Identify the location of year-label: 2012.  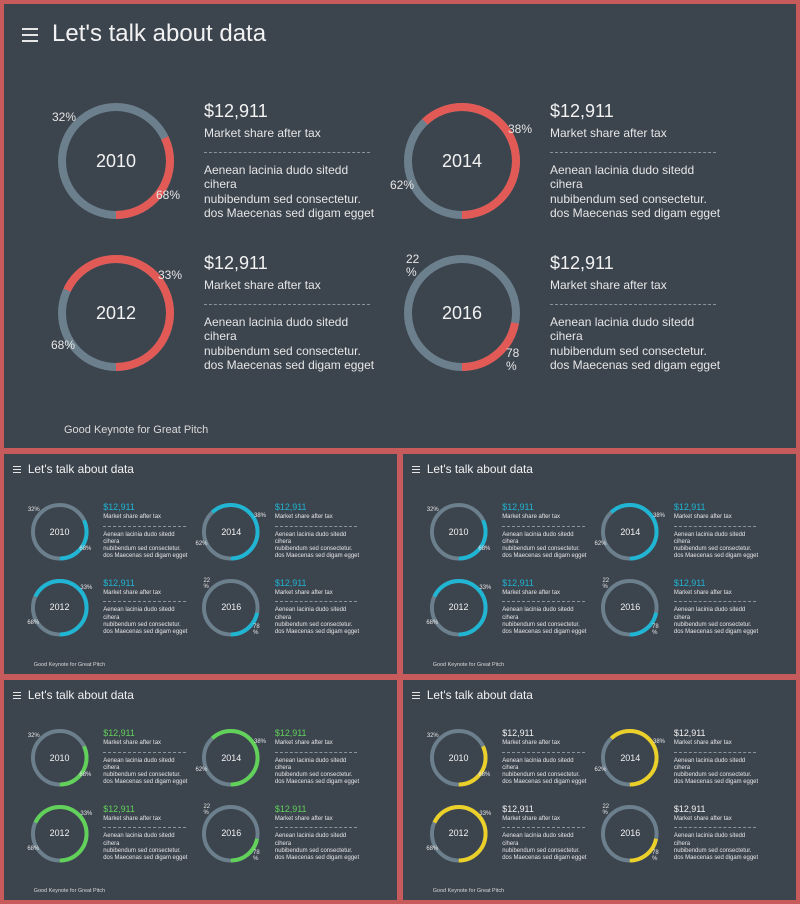
(116, 313).